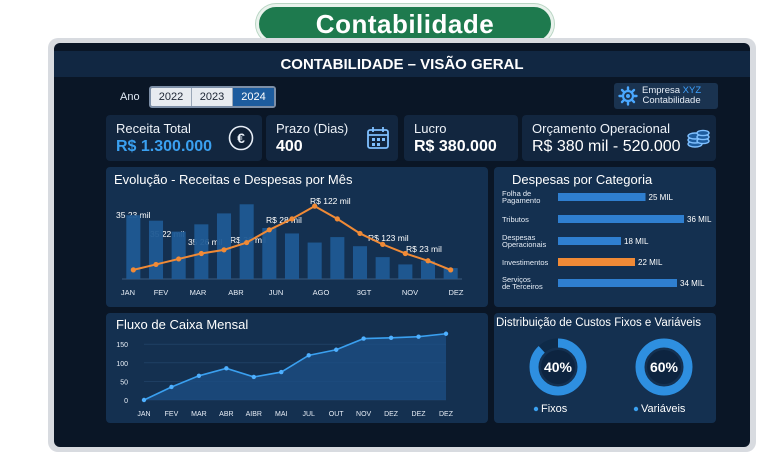 The height and width of the screenshot is (456, 768). Describe the element at coordinates (430, 128) in the screenshot. I see `kpi-label: Lucro` at that location.